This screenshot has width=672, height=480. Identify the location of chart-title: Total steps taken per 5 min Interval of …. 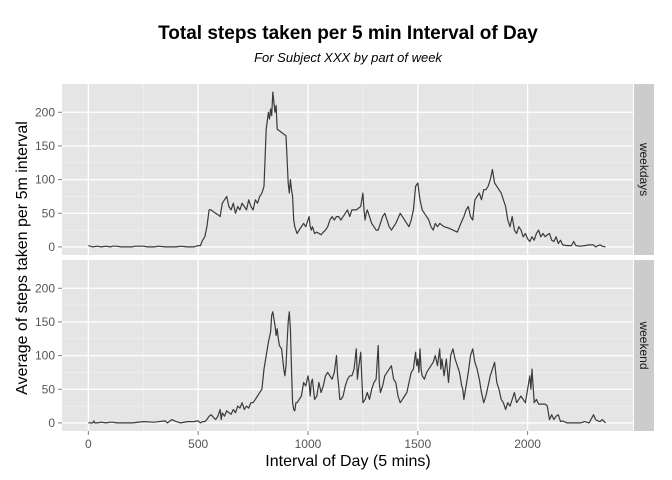
(348, 33).